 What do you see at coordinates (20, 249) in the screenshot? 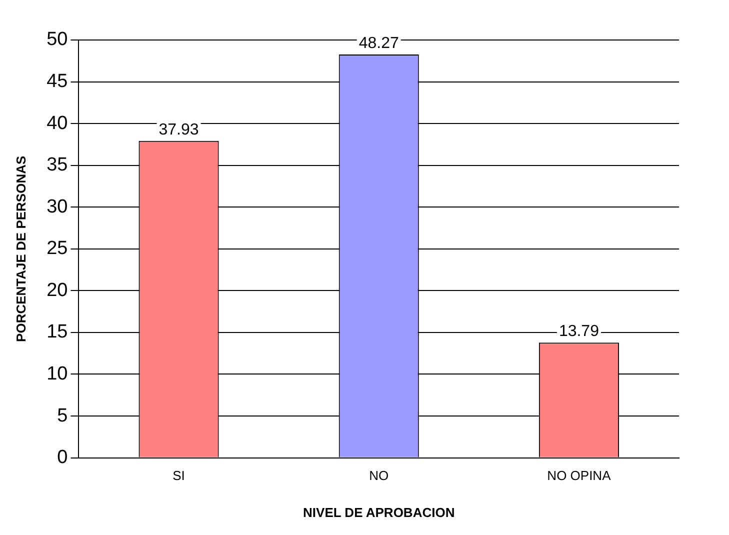
I see `y-axis-title: PORCENTAJE DE PERSONAS` at bounding box center [20, 249].